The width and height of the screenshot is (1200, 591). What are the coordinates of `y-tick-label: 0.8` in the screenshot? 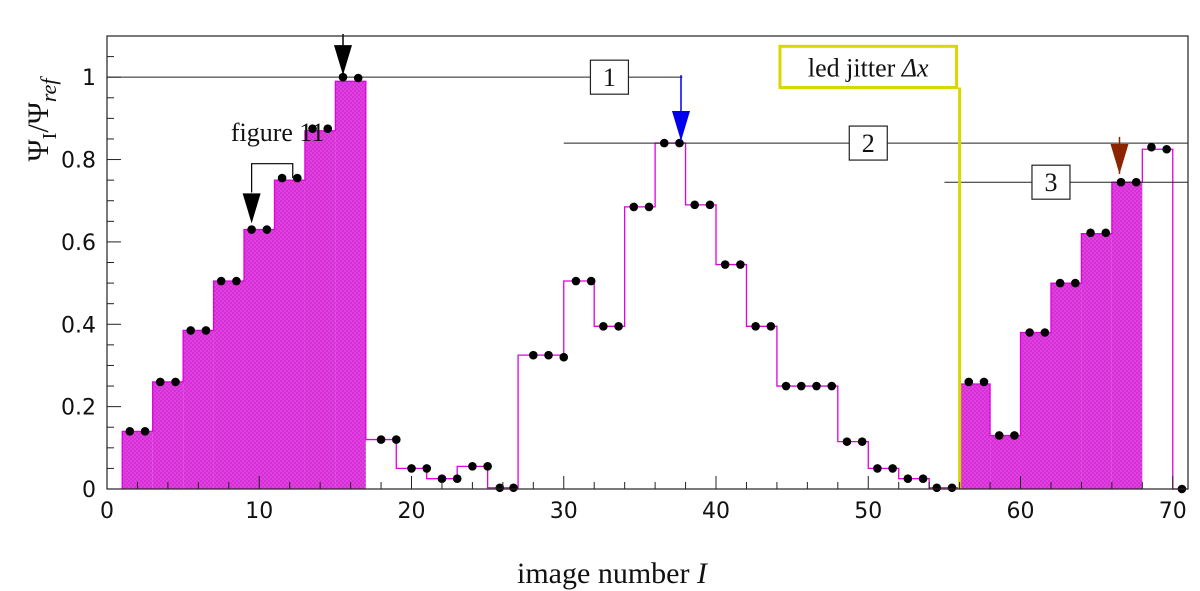 It's located at (78, 161).